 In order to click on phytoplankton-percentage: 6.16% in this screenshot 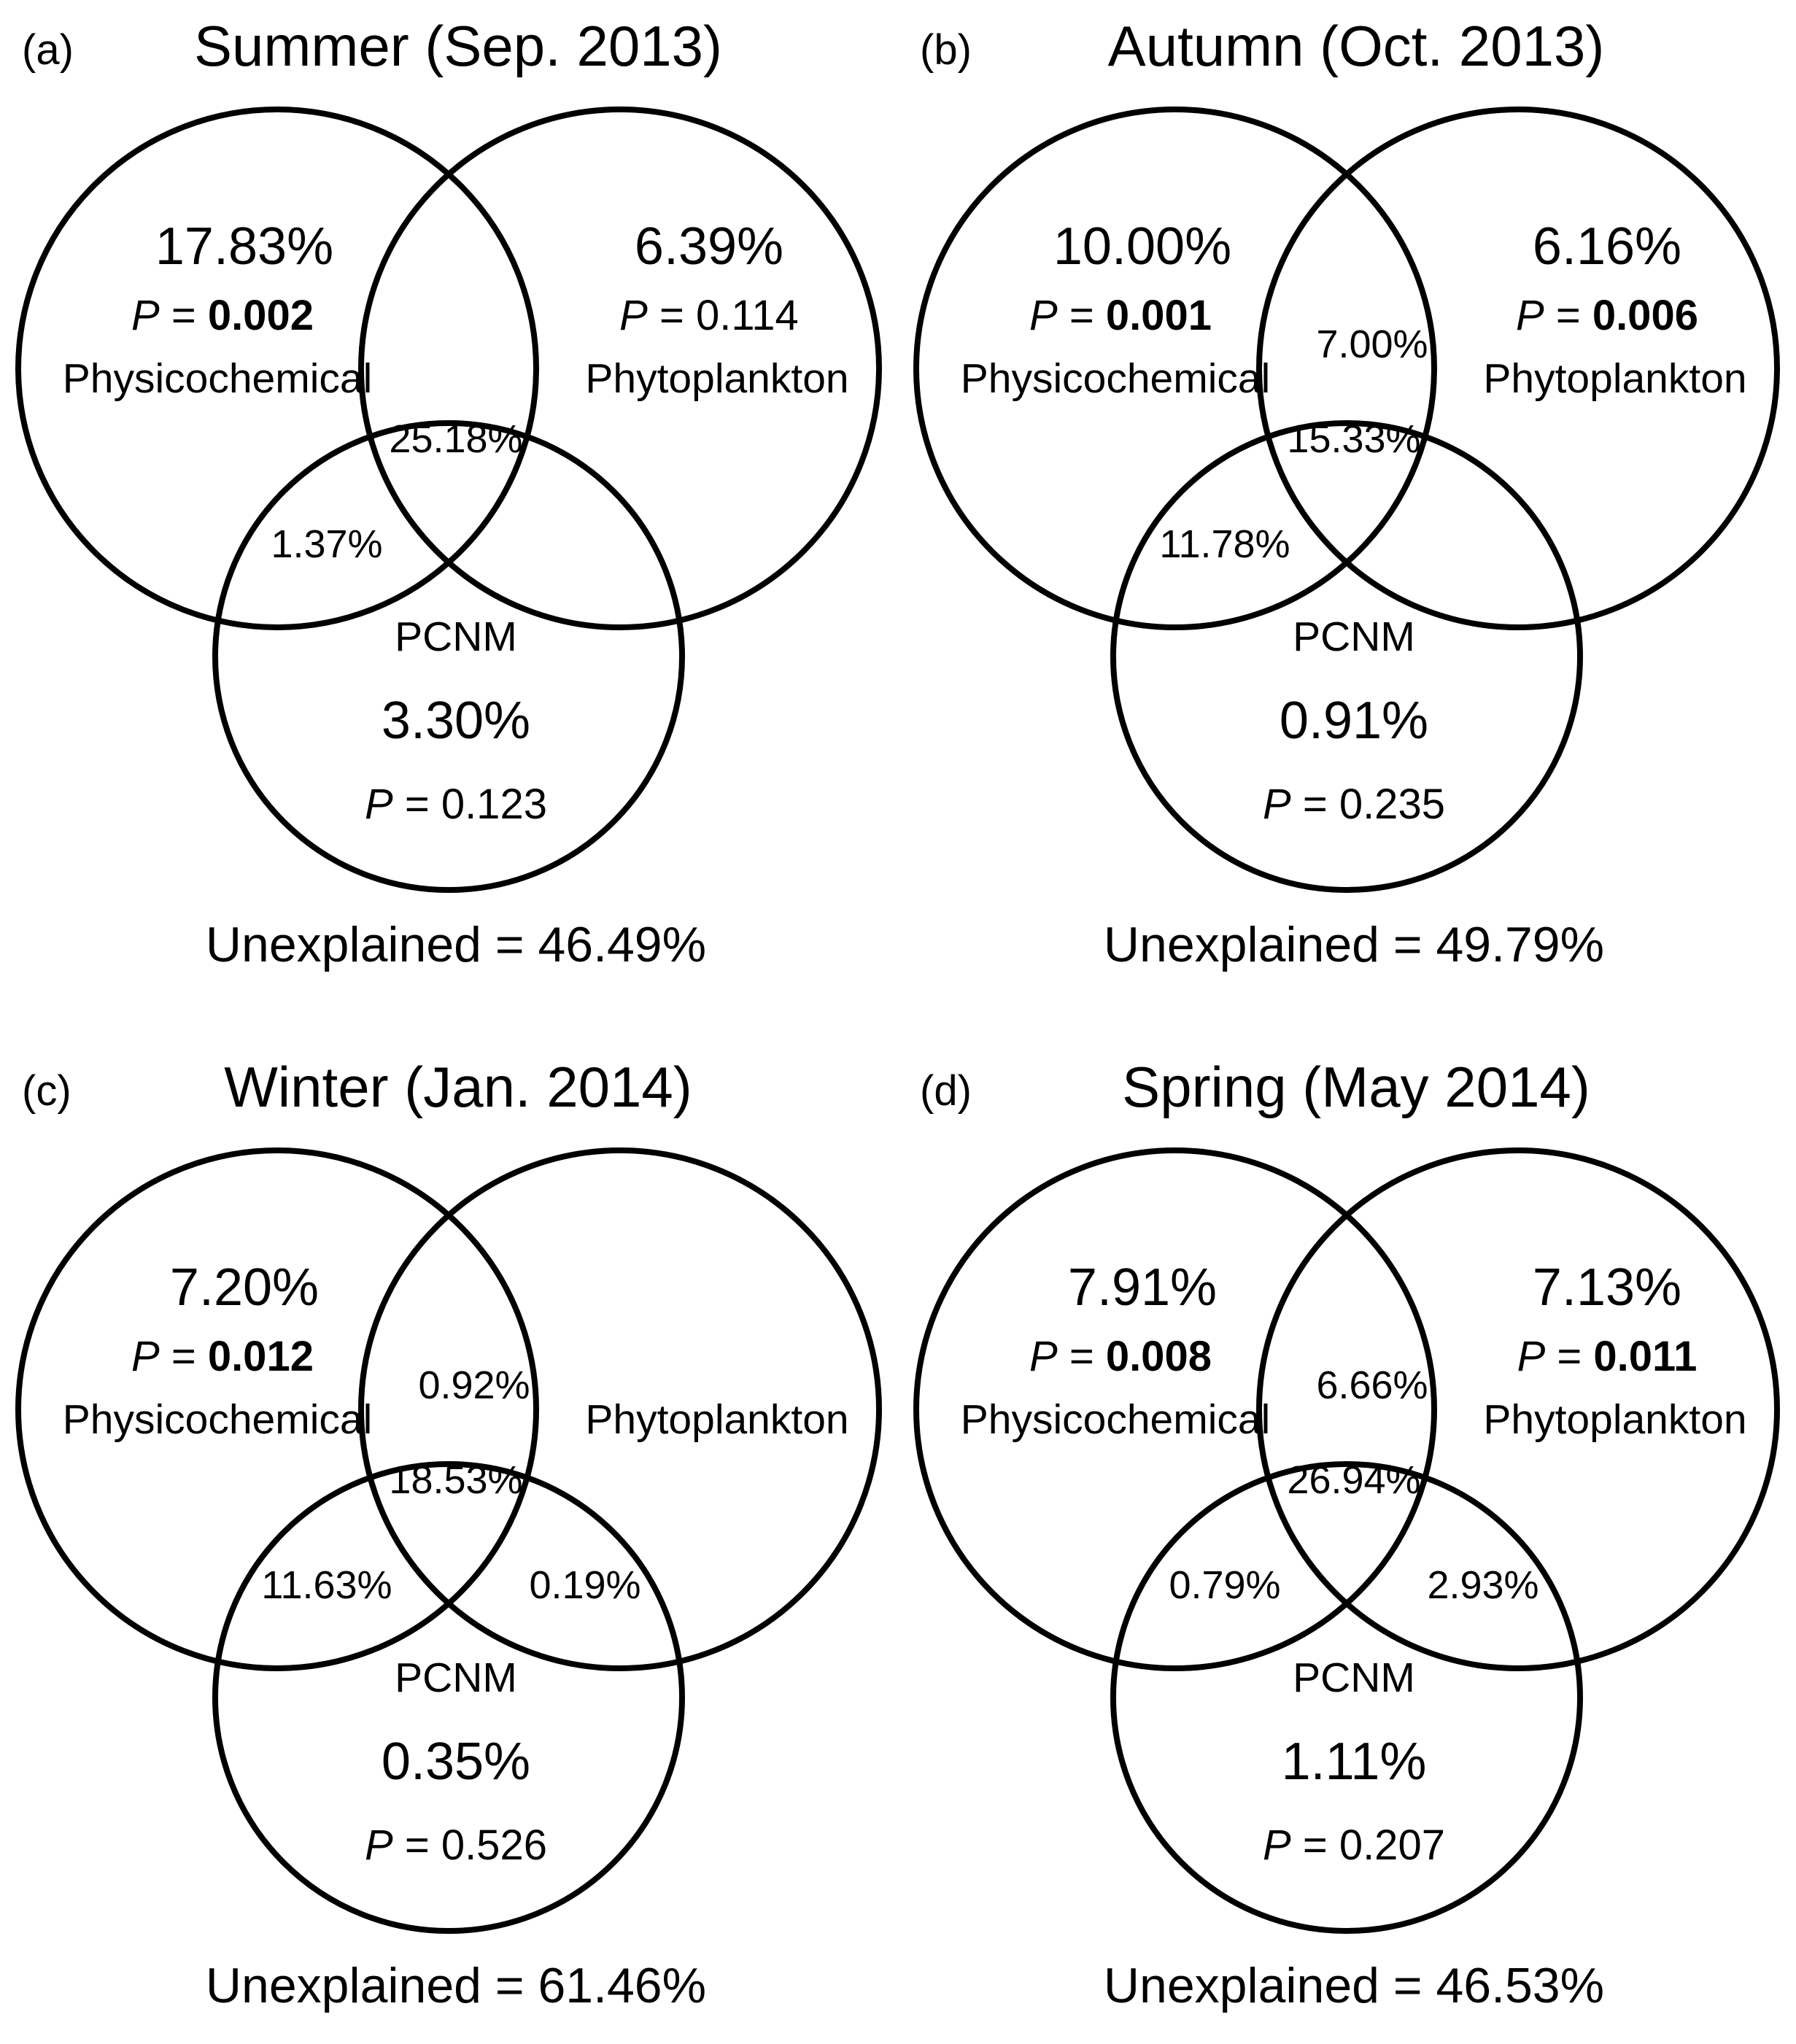, I will do `click(1607, 246)`.